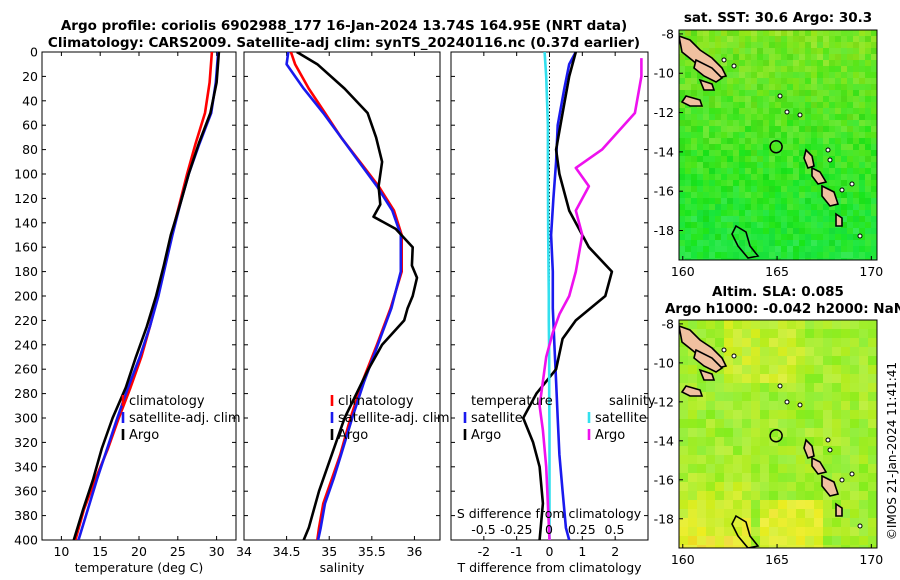 This screenshot has width=900, height=580. I want to click on x-tick-label: 25, so click(178, 551).